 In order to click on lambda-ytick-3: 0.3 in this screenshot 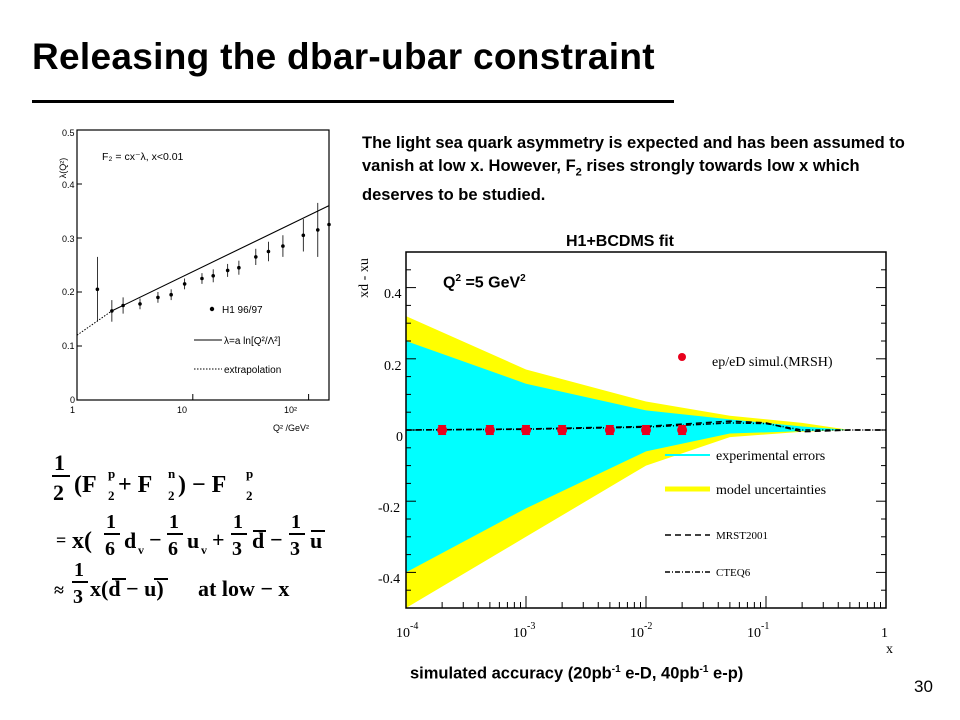, I will do `click(68, 239)`.